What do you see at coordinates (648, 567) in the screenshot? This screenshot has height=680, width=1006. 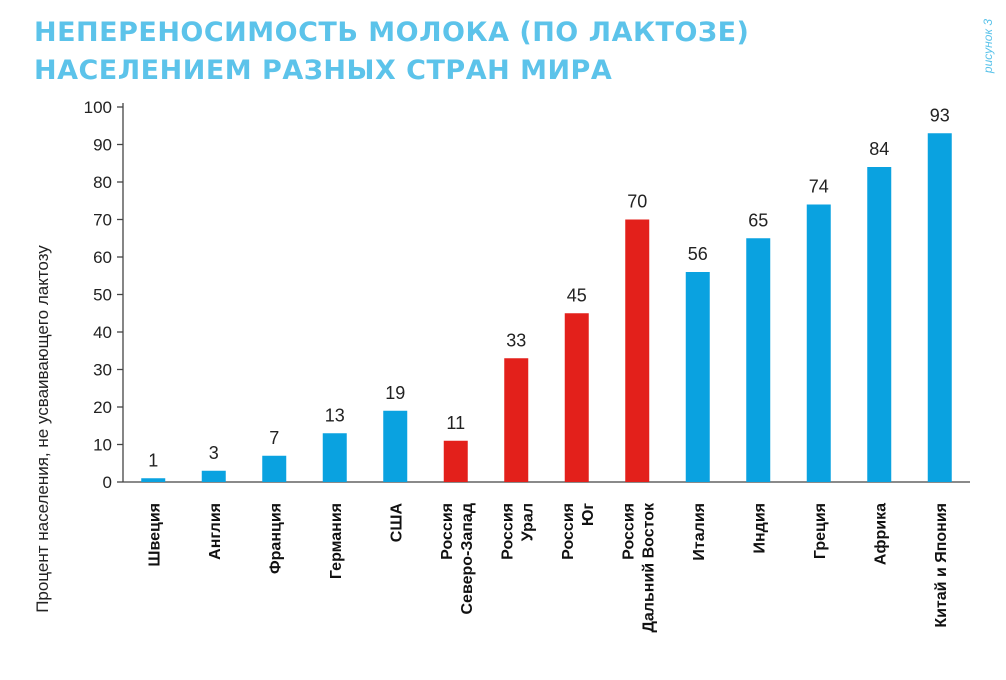 I see `category-label: Дальний Восток` at bounding box center [648, 567].